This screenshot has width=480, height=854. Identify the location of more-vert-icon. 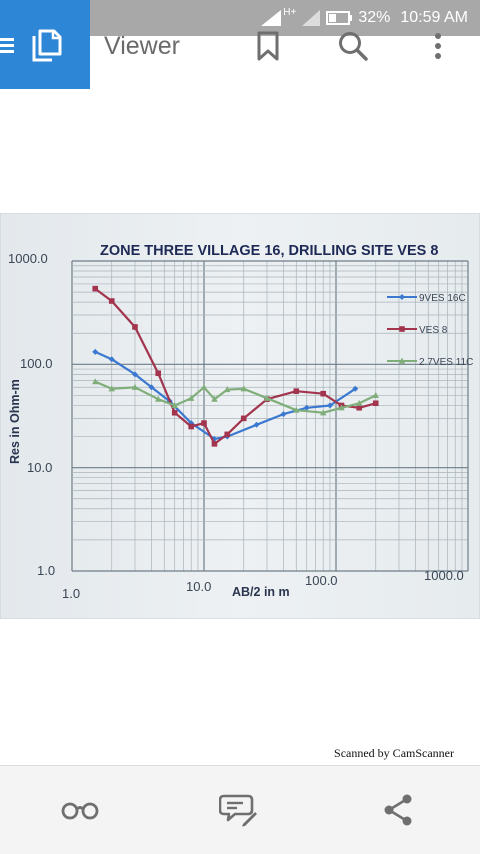
(438, 46).